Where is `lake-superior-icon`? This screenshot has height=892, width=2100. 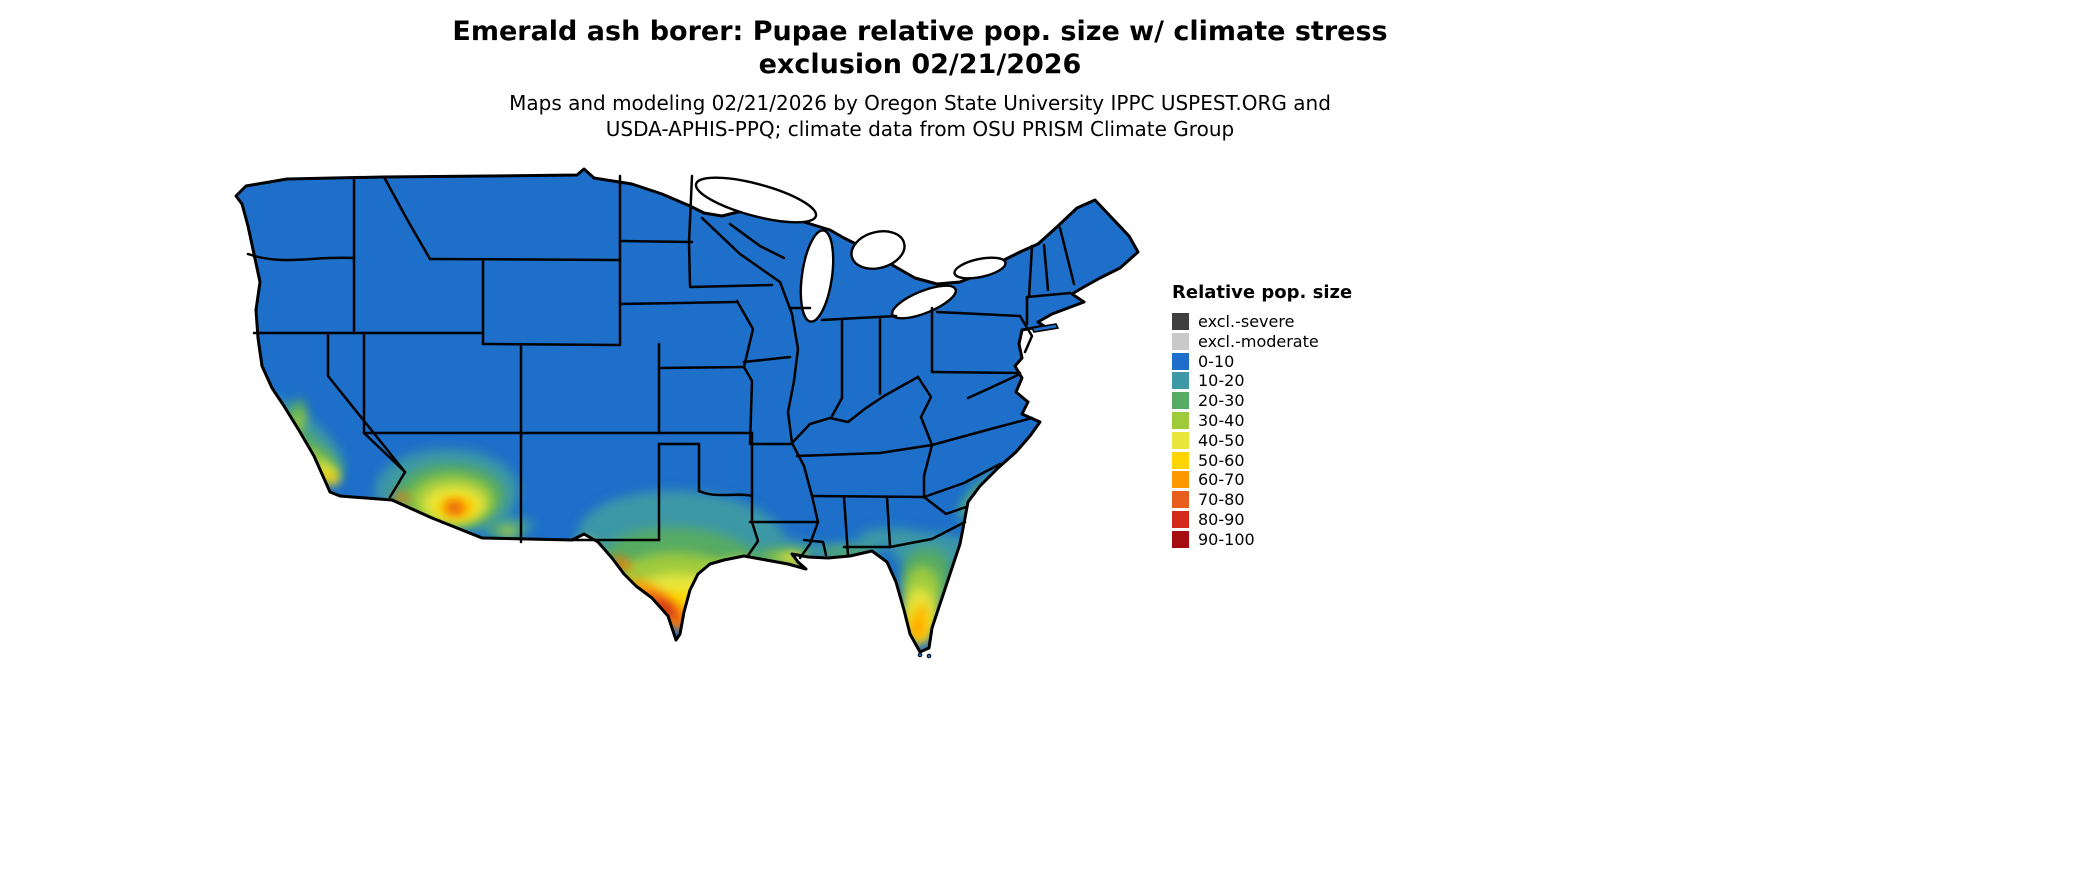 lake-superior-icon is located at coordinates (756, 200).